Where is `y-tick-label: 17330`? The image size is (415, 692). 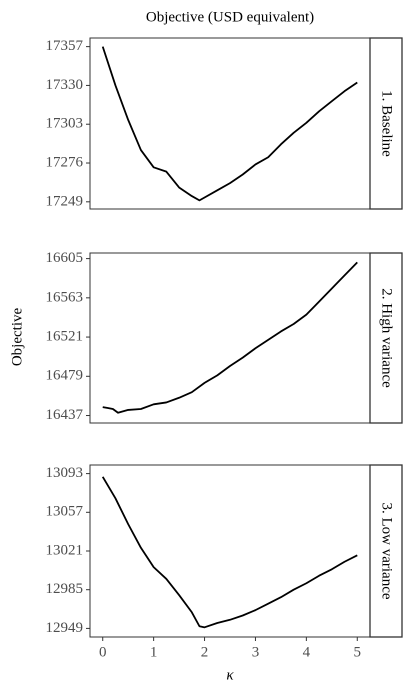
y-tick-label: 17330 is located at coordinates (65, 85).